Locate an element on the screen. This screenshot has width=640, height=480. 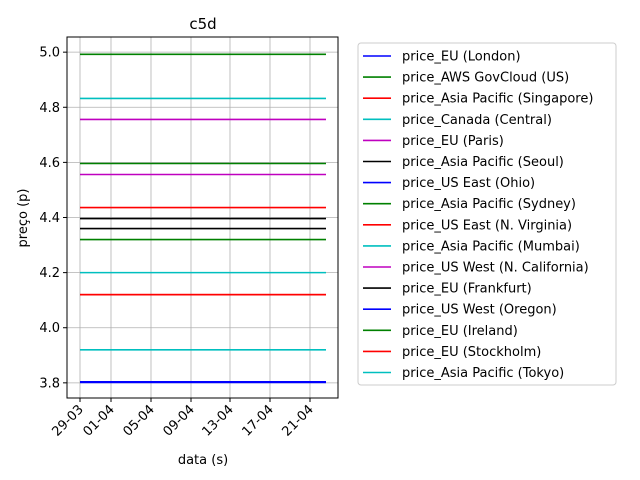
legend-entry: price_US West (N. California) is located at coordinates (495, 268).